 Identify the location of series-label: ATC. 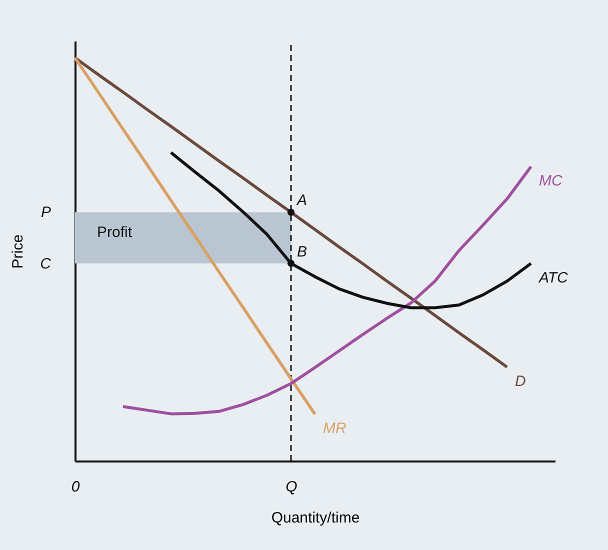
(553, 277).